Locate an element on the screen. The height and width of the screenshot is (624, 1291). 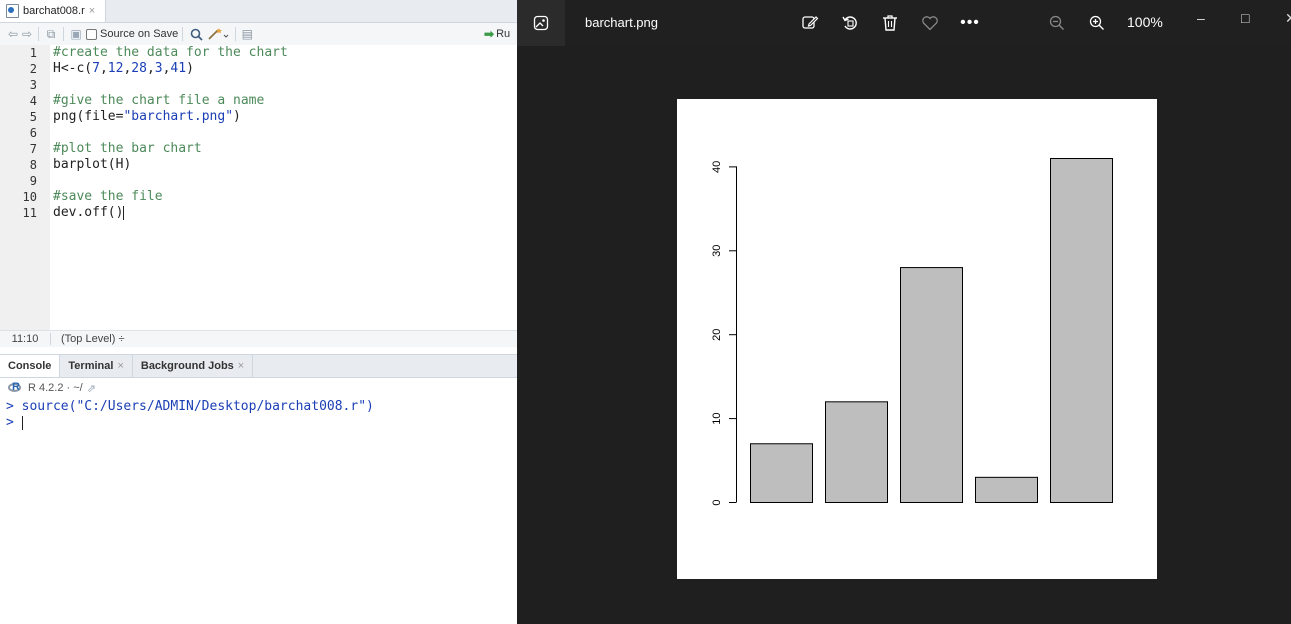
console-tab-terminal: Terminal × is located at coordinates (96, 366).